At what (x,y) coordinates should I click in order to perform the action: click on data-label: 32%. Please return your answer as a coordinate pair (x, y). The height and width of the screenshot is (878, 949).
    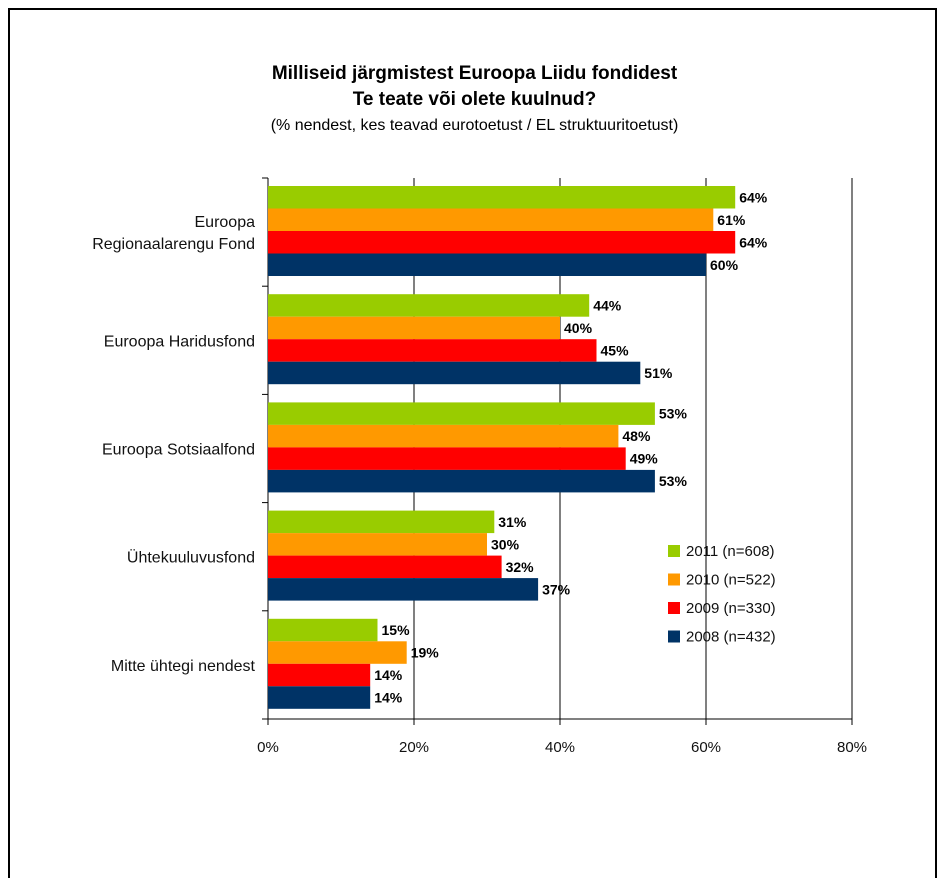
    Looking at the image, I should click on (520, 567).